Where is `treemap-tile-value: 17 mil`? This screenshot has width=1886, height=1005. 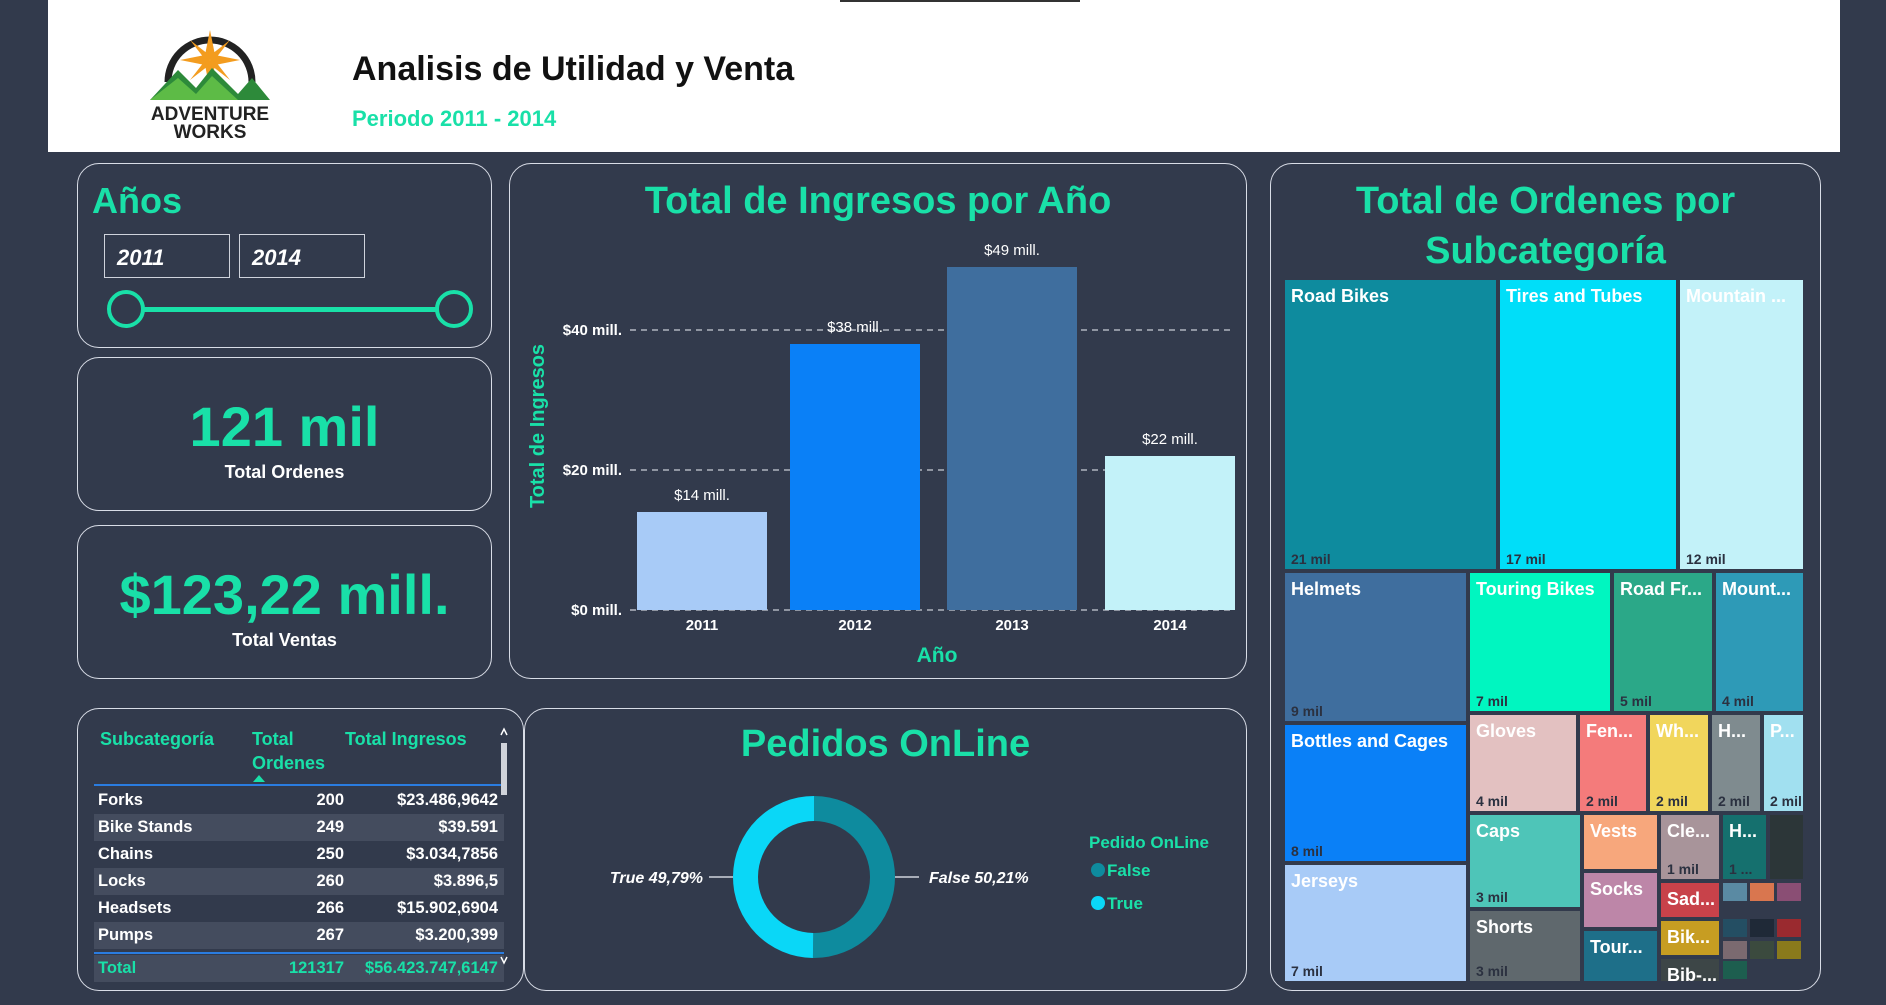
treemap-tile-value: 17 mil is located at coordinates (1526, 559).